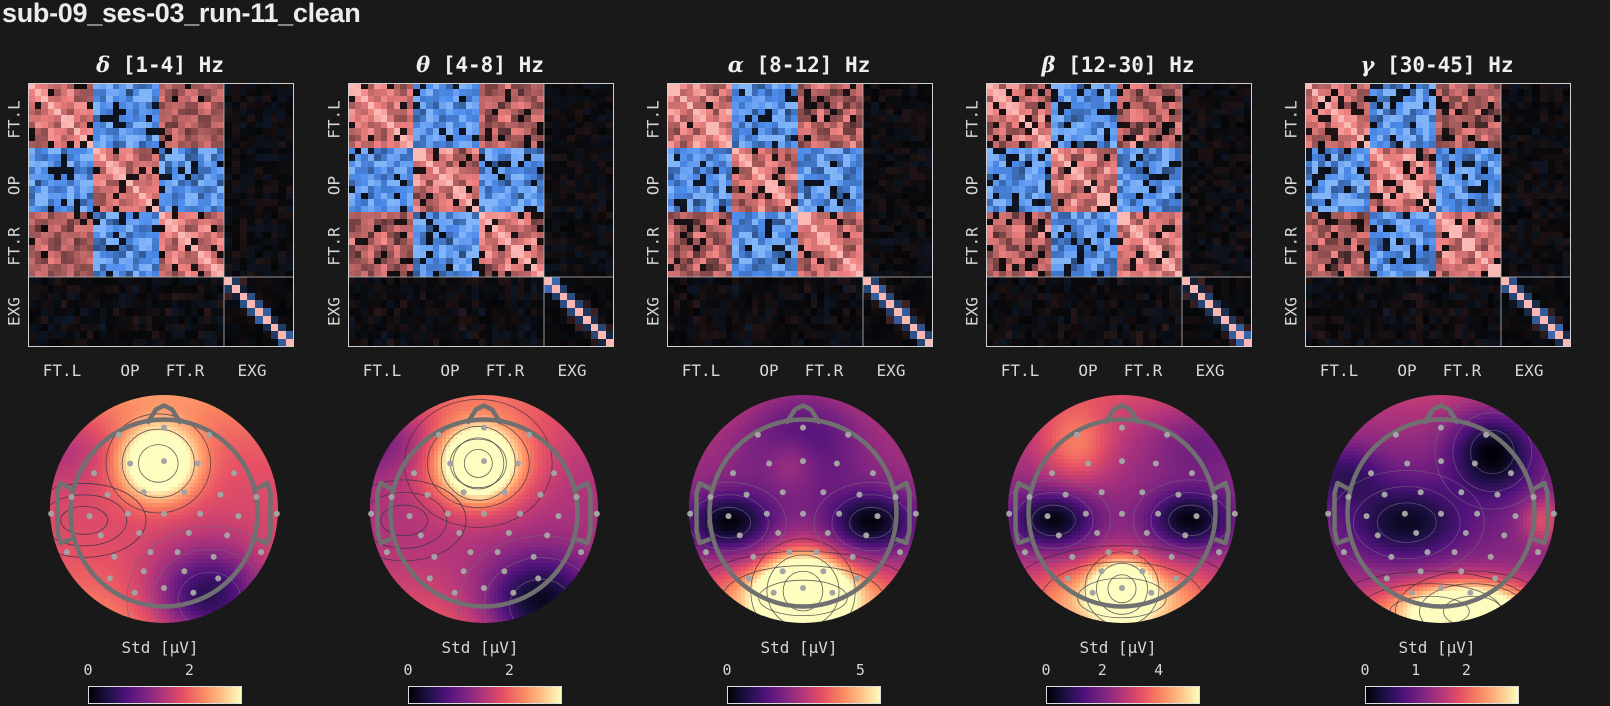  What do you see at coordinates (87, 670) in the screenshot?
I see `colorbar-tick: 0` at bounding box center [87, 670].